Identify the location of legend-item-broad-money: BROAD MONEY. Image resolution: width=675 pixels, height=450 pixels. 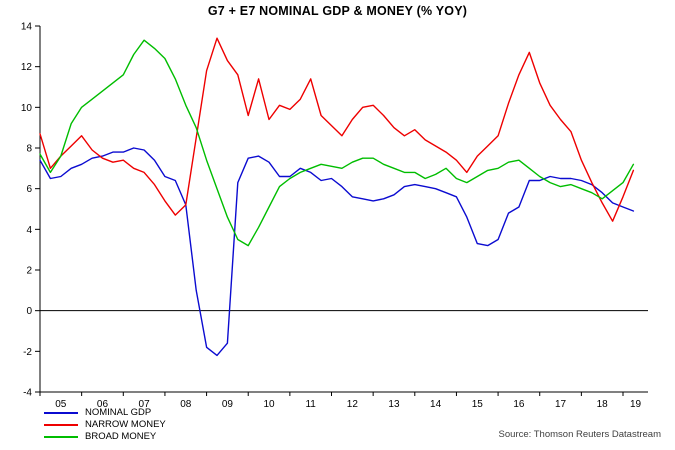
(105, 437).